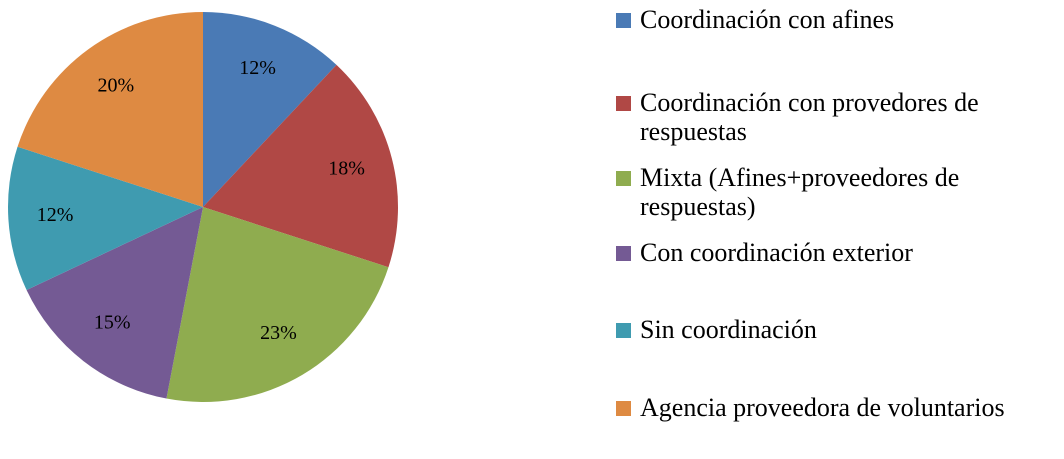  What do you see at coordinates (776, 252) in the screenshot?
I see `legend-label: Con coordinación exterior` at bounding box center [776, 252].